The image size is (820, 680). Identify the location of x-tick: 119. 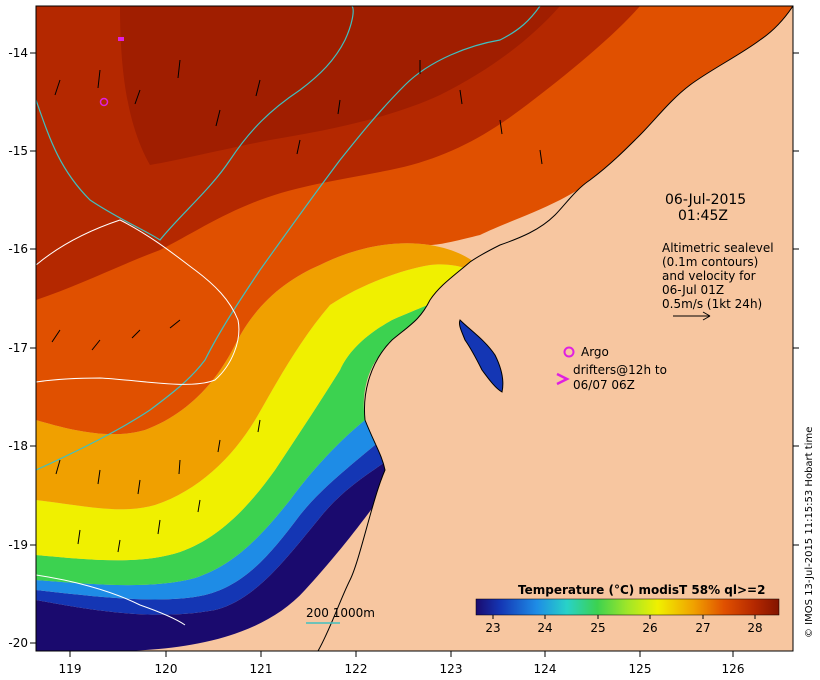
(70, 669).